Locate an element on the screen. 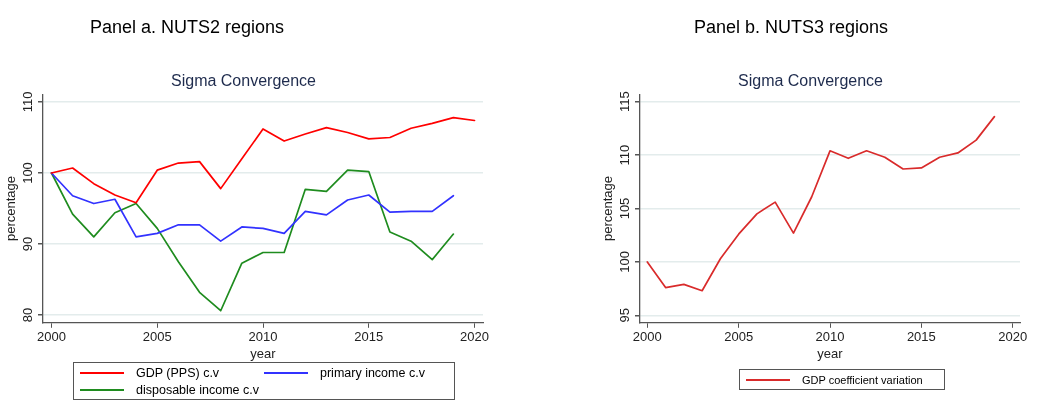 The height and width of the screenshot is (403, 1041). chart-title: Panel b. NUTS3 regions is located at coordinates (791, 27).